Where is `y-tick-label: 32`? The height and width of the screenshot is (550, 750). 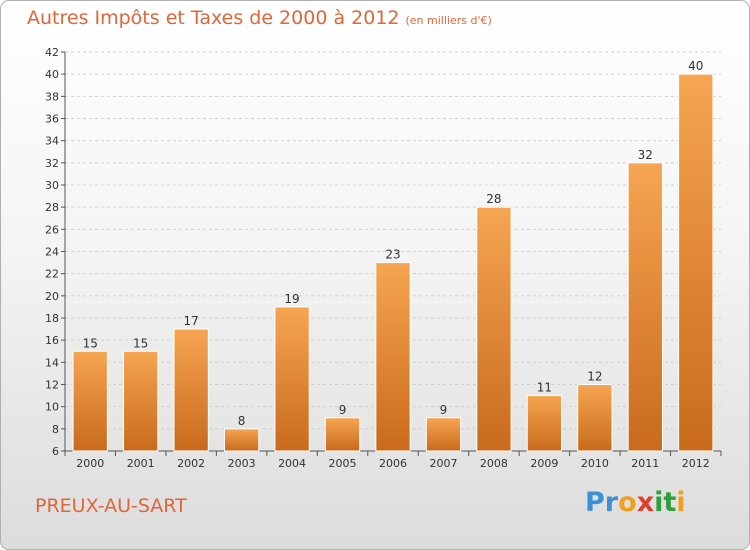
y-tick-label: 32 is located at coordinates (52, 163).